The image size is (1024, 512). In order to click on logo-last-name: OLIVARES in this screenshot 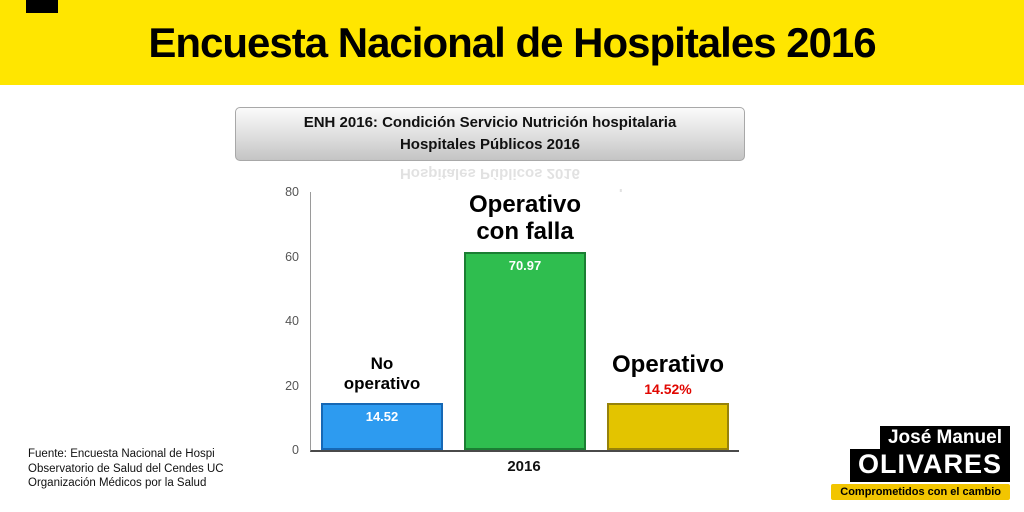, I will do `click(929, 465)`.